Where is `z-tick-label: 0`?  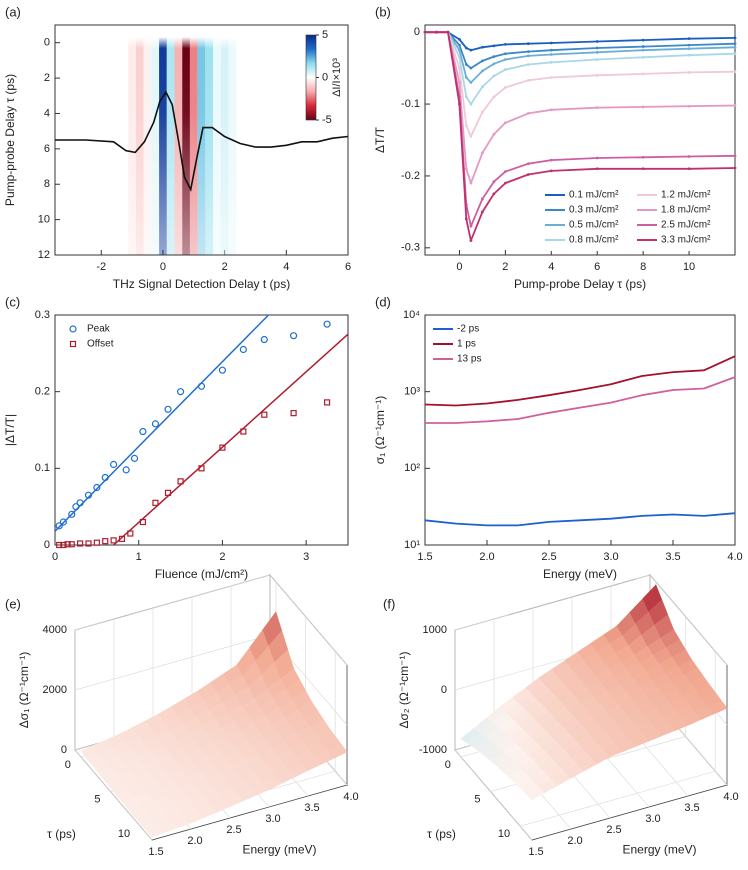
z-tick-label: 0 is located at coordinates (444, 690).